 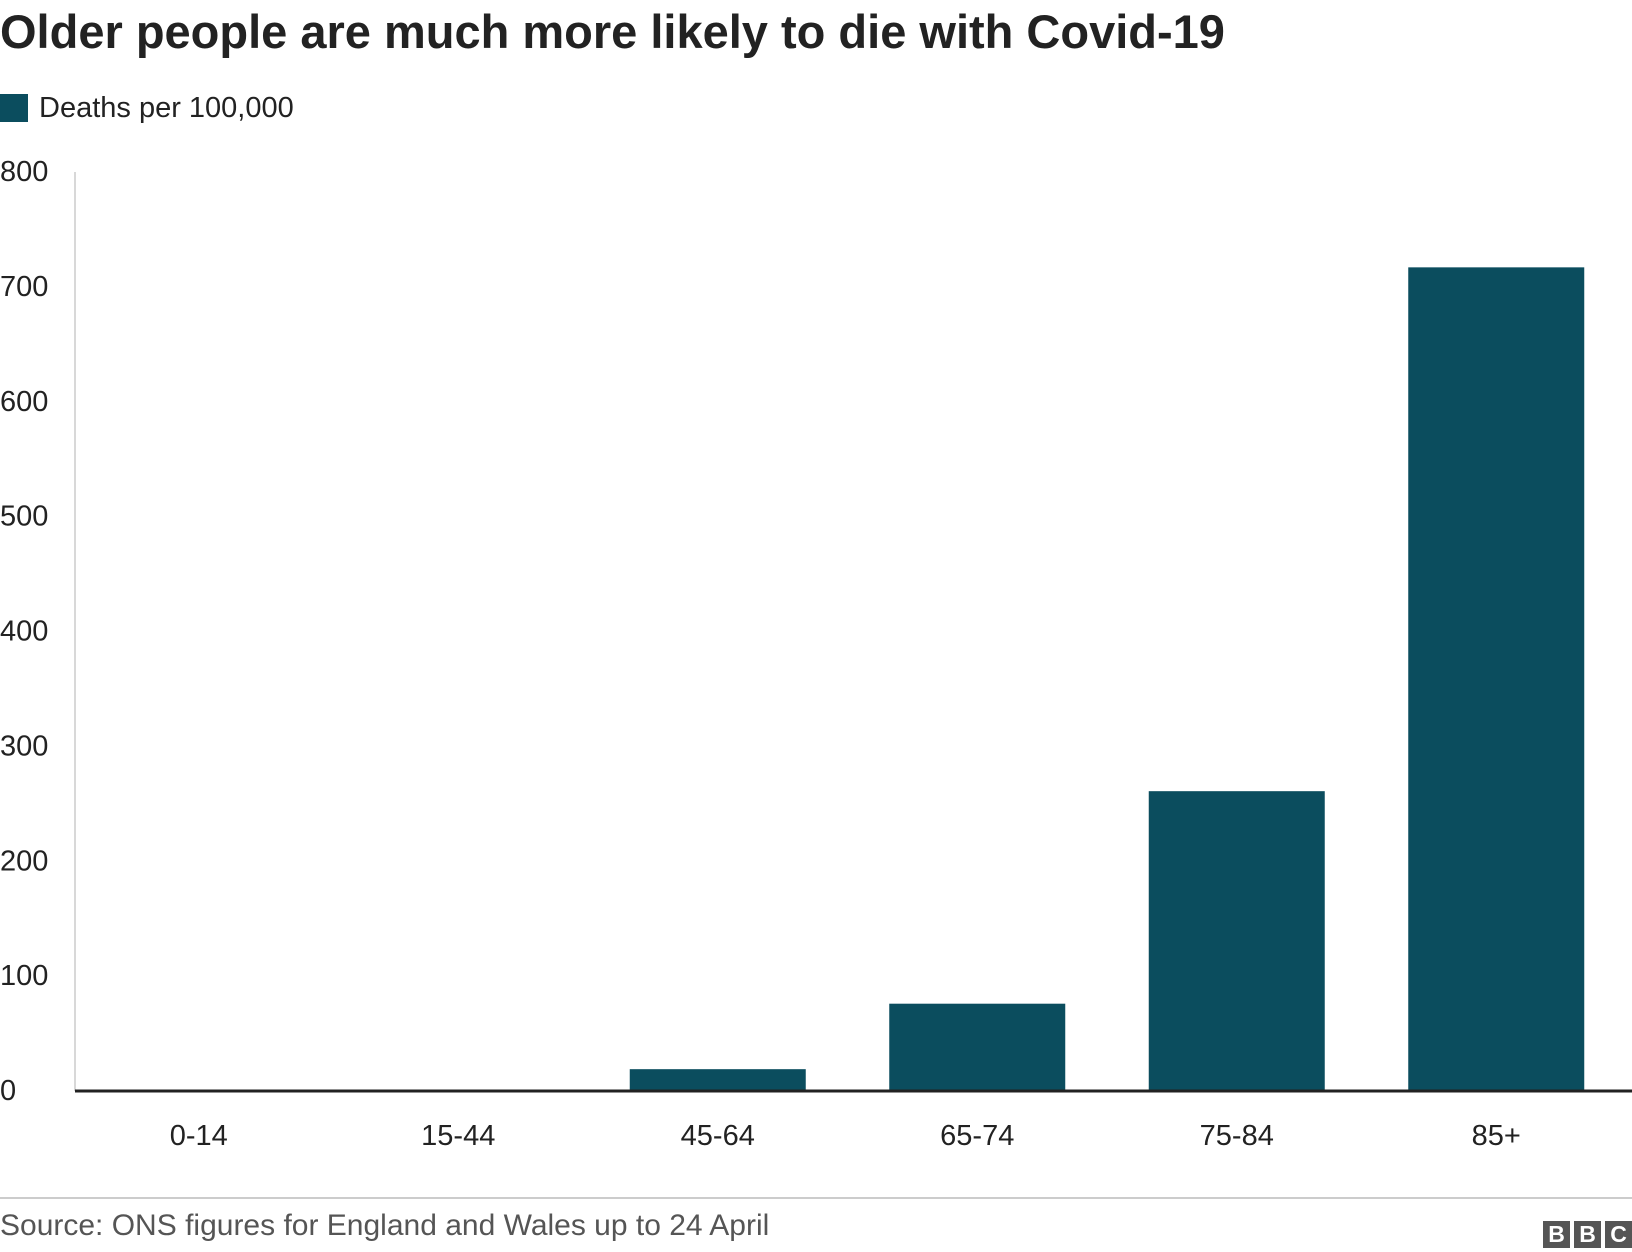 I want to click on y-tick-label: 0, so click(x=8, y=1091).